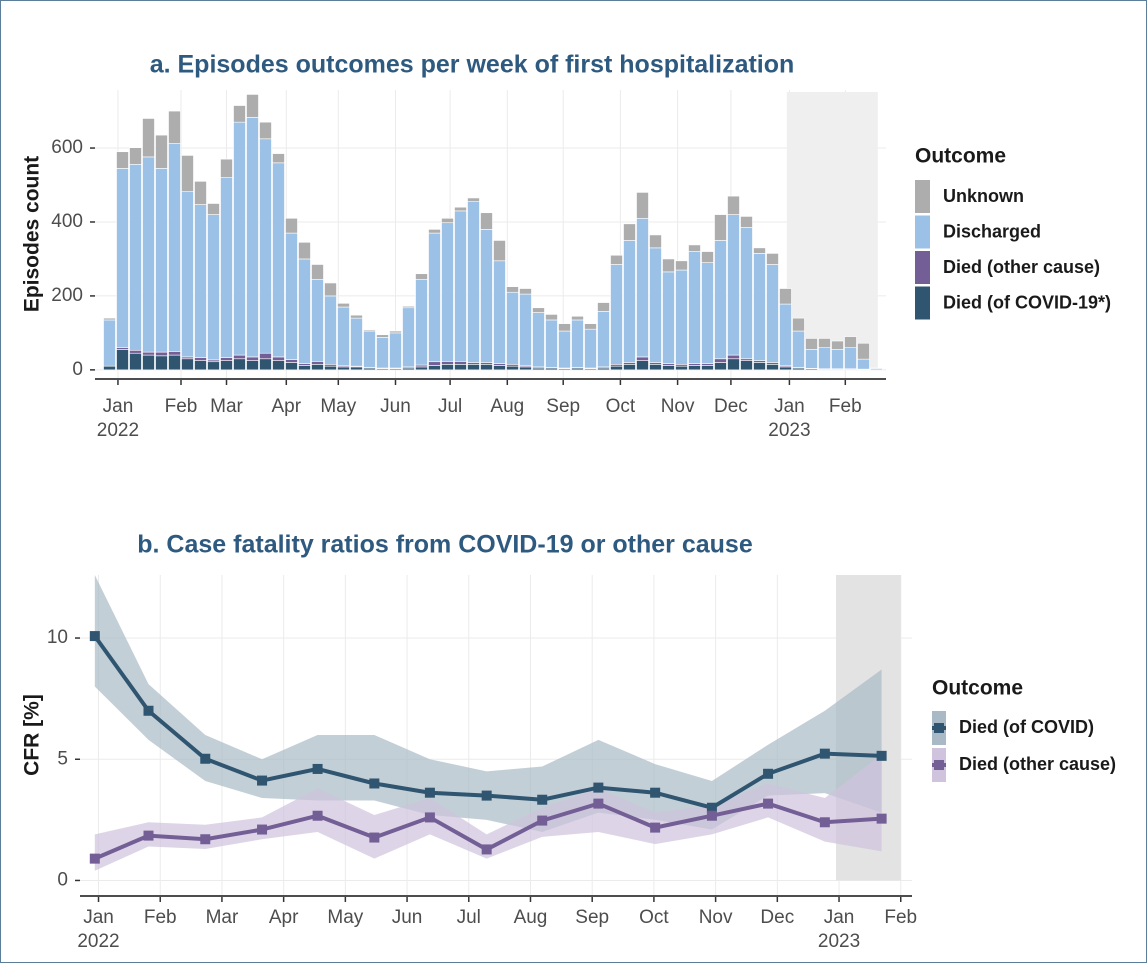 This screenshot has height=963, width=1147. I want to click on y-tick-label: 400, so click(67, 221).